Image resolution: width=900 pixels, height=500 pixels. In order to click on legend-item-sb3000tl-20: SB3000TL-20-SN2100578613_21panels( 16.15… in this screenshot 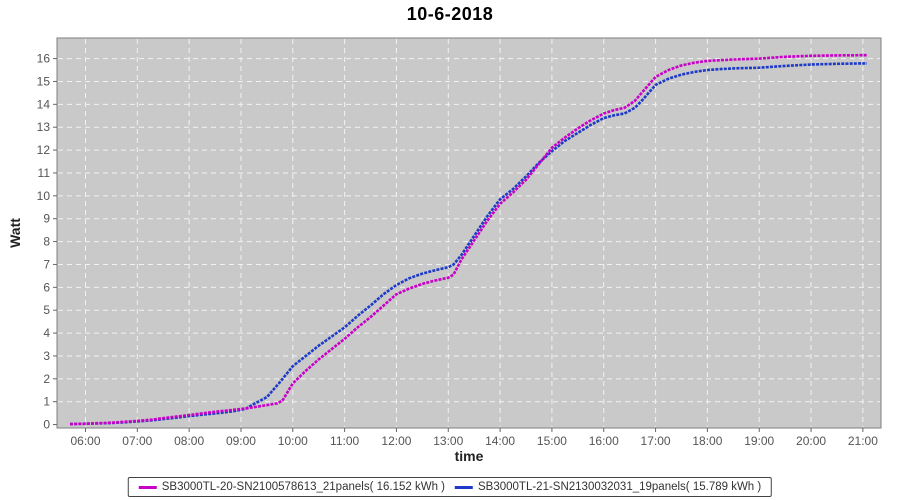, I will do `click(291, 487)`.